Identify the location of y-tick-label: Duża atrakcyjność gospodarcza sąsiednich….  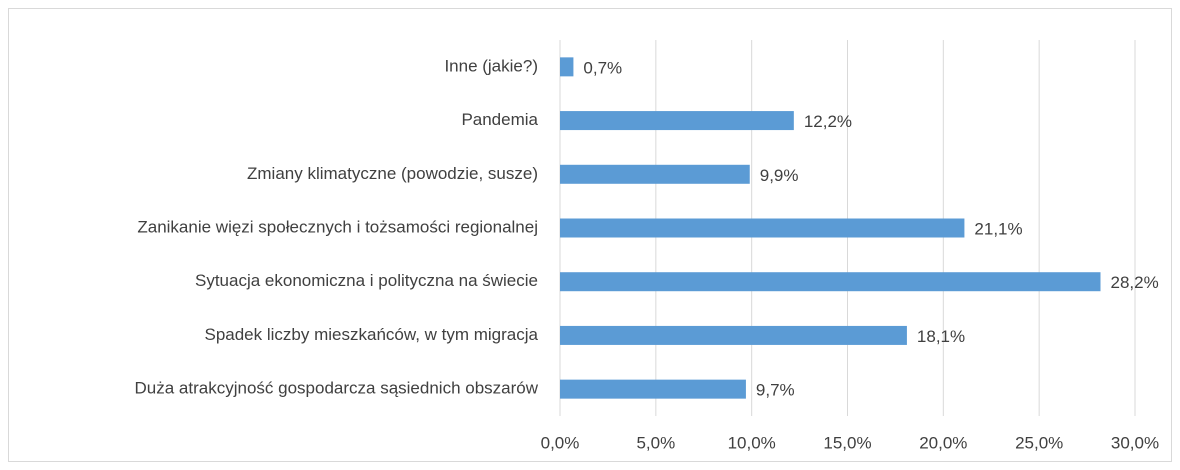
(337, 388).